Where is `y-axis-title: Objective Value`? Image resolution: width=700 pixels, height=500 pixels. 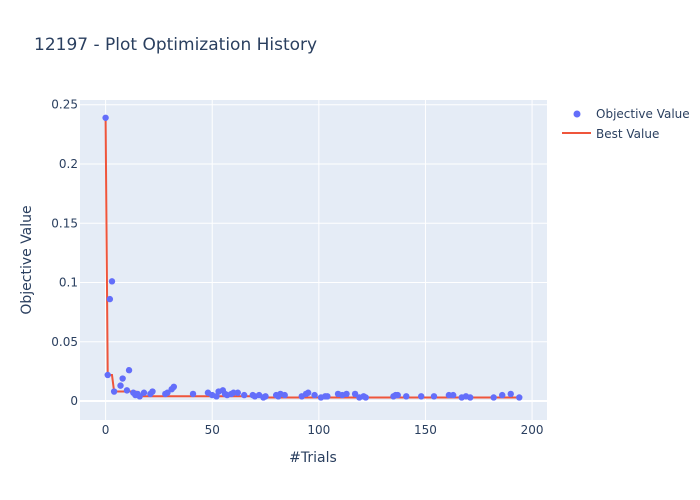 y-axis-title: Objective Value is located at coordinates (27, 259).